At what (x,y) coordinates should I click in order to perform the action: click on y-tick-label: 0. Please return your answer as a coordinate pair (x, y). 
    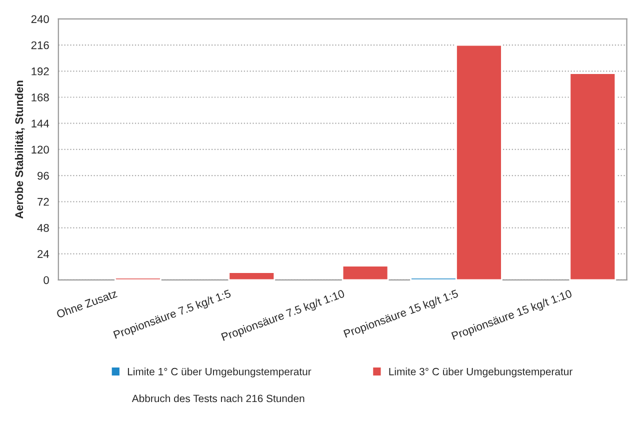
    Looking at the image, I should click on (46, 280).